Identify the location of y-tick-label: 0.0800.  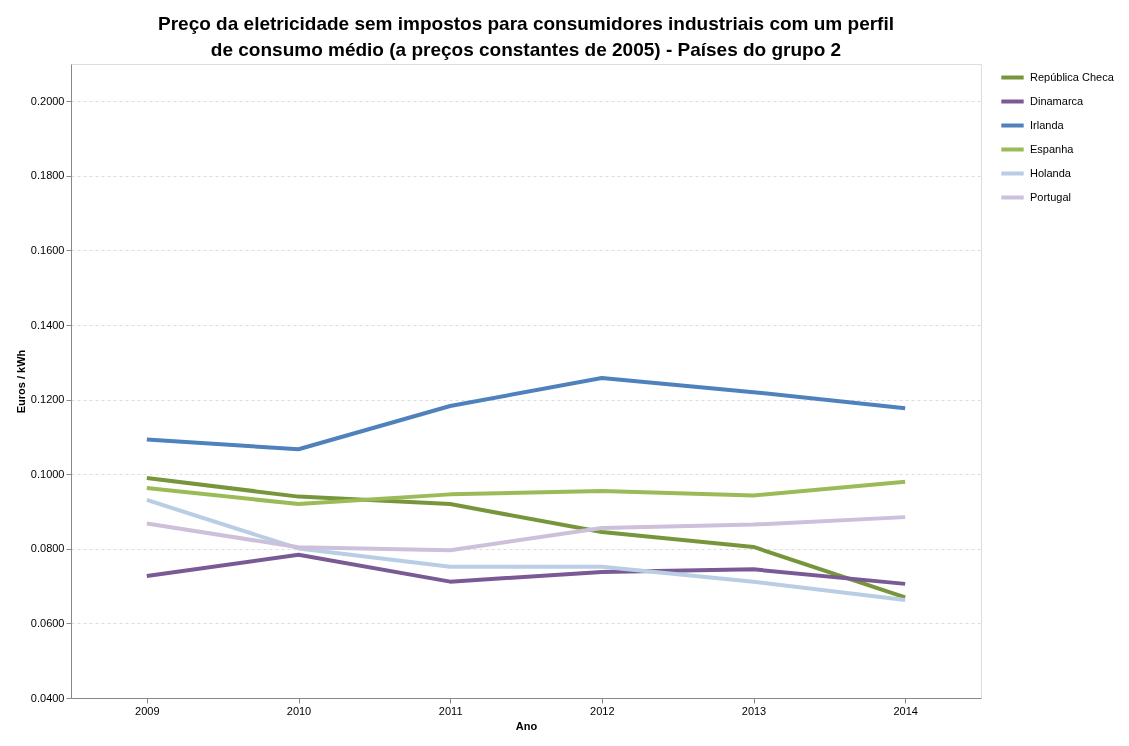
(47, 548).